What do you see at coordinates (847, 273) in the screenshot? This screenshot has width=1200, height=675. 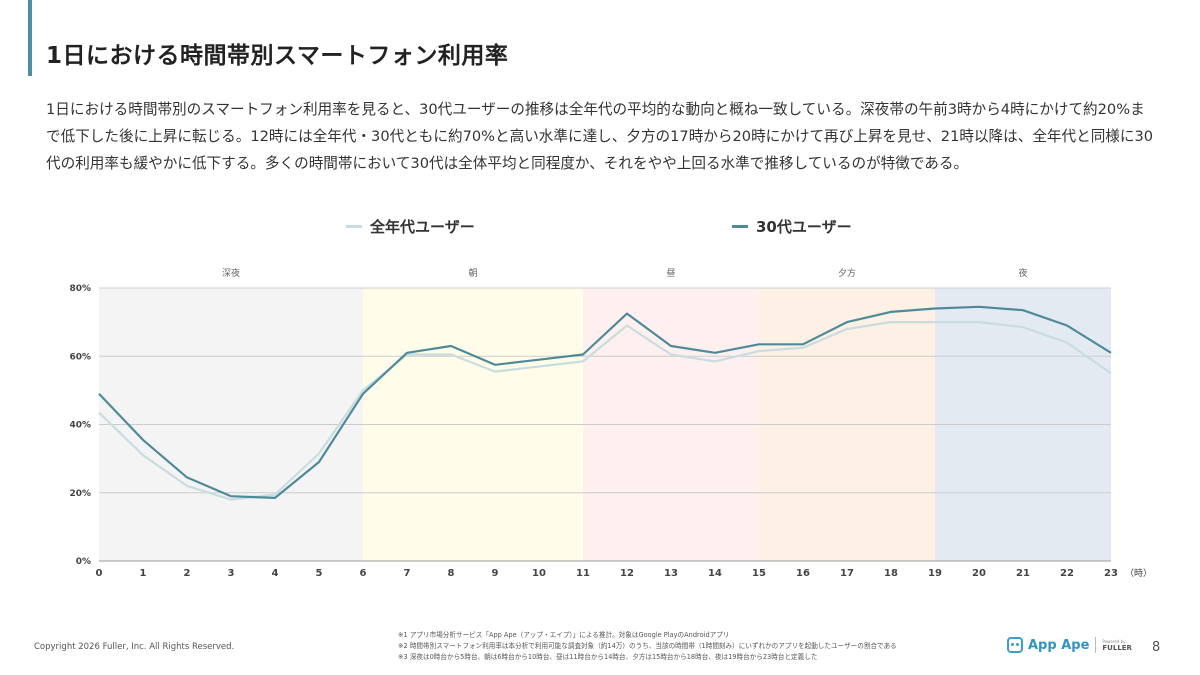 I see `time-band-label-3: 夕方` at bounding box center [847, 273].